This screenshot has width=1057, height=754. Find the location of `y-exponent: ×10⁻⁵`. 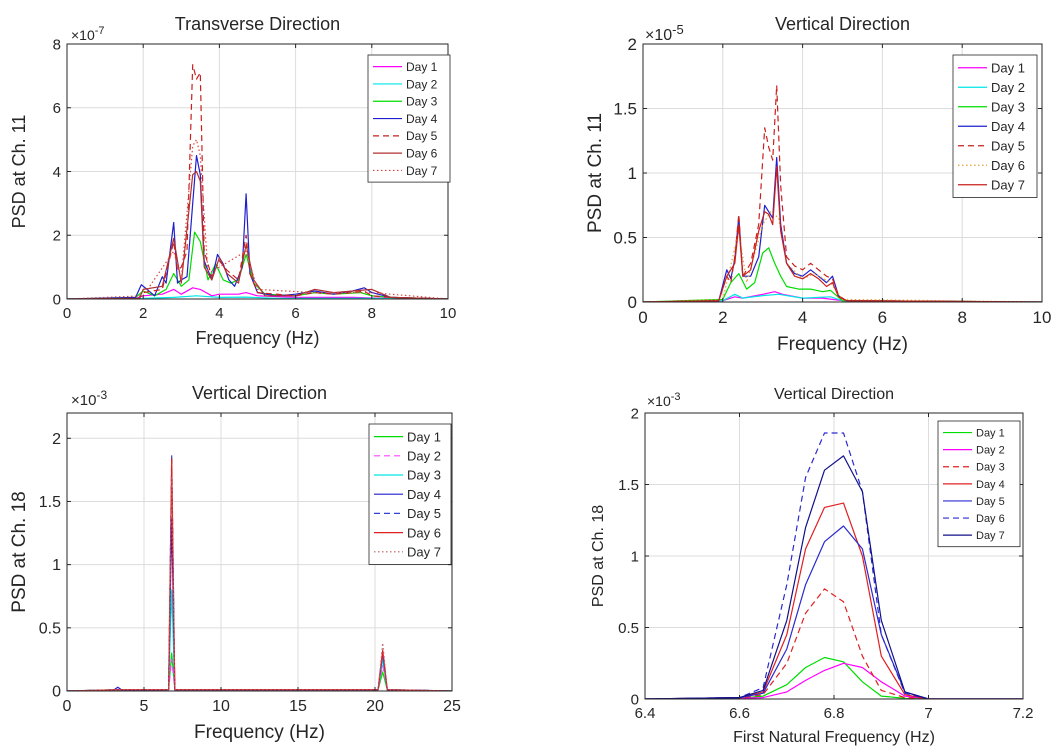

y-exponent: ×10⁻⁵ is located at coordinates (664, 33).